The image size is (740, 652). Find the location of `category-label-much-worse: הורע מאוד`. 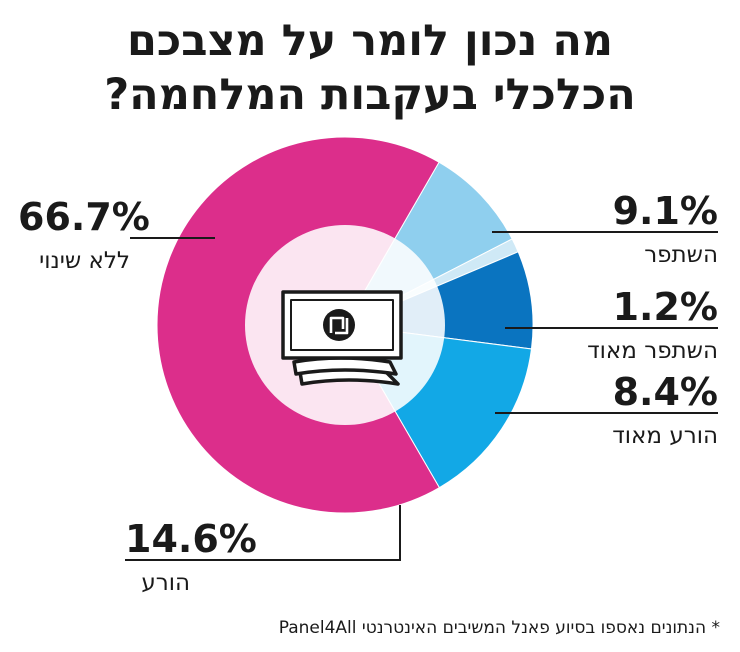

category-label-much-worse: הורע מאוד is located at coordinates (665, 436).